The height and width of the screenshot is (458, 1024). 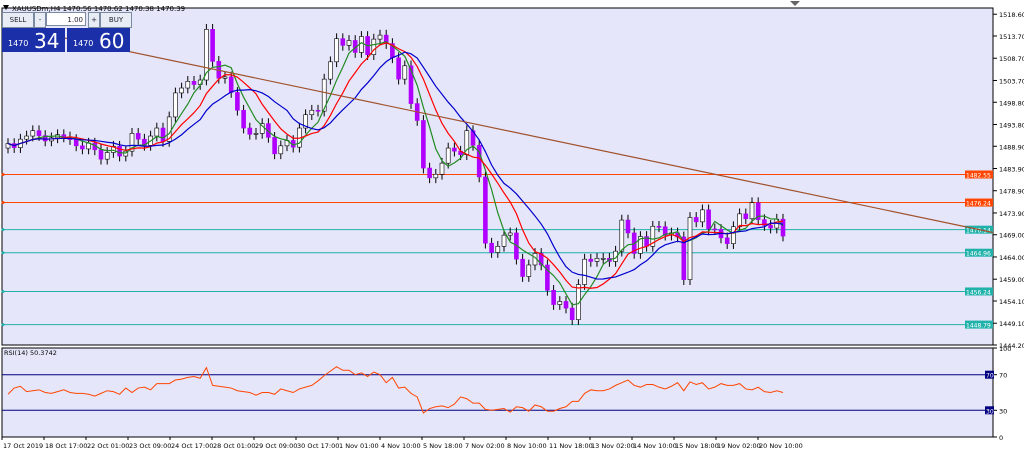 I want to click on buy-price-pips: 60, so click(x=112, y=41).